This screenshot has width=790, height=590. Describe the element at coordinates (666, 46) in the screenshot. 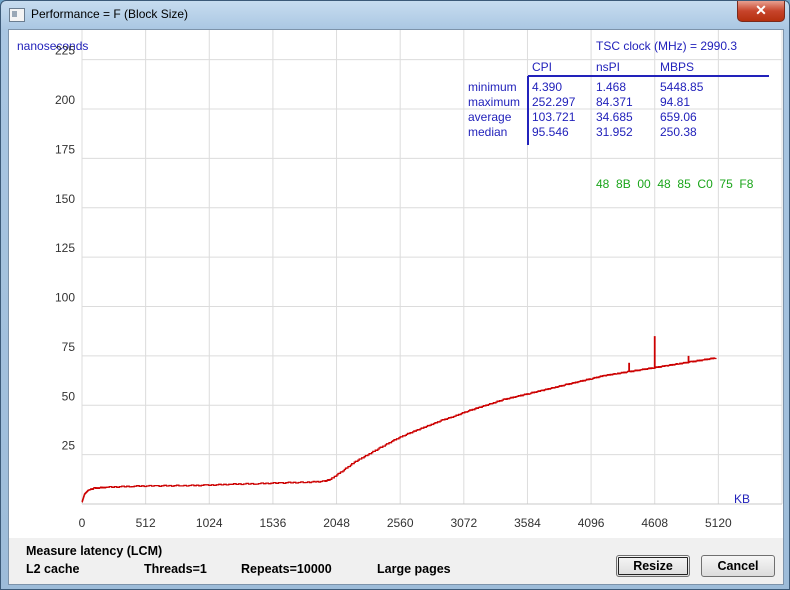

I see `tsc-clock-label: TSC clock (MHz) = 2990.3` at that location.